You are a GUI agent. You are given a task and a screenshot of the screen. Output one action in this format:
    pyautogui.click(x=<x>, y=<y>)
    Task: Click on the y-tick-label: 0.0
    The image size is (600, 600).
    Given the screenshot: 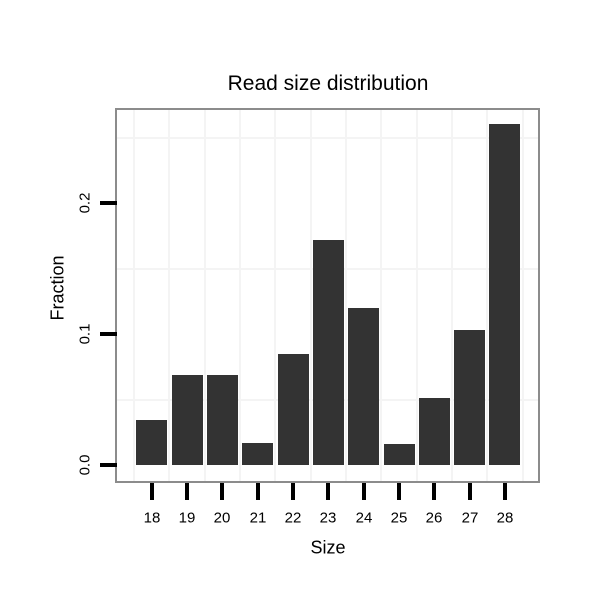 What is the action you would take?
    pyautogui.click(x=85, y=465)
    